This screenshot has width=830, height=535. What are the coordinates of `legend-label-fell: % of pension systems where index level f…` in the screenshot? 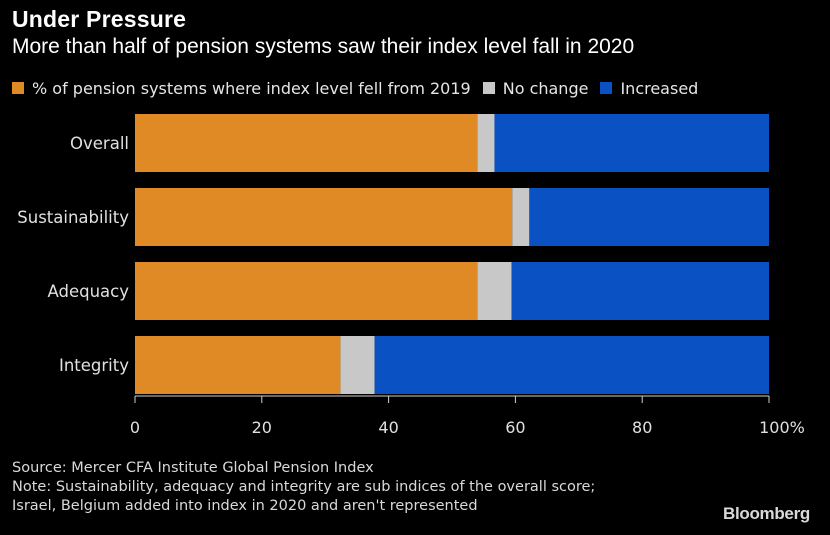 It's located at (251, 88).